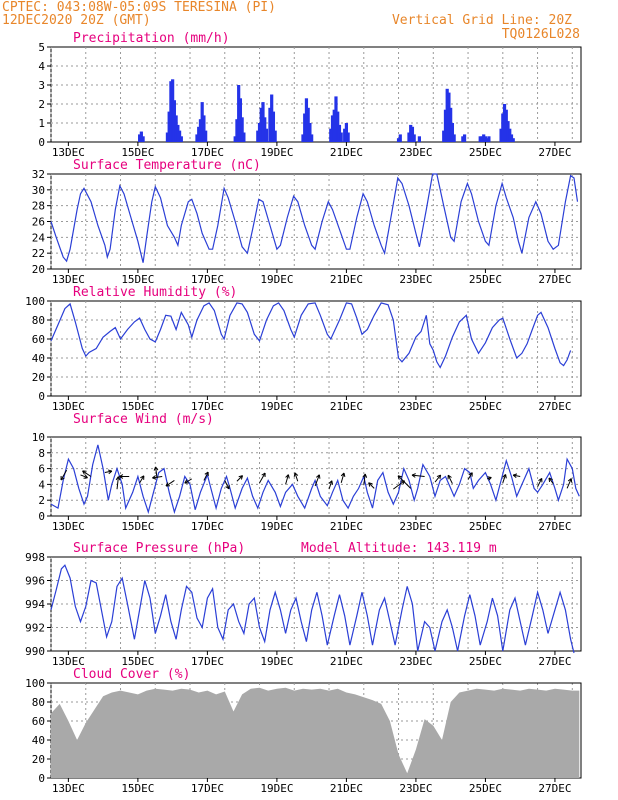 The height and width of the screenshot is (800, 618). What do you see at coordinates (415, 661) in the screenshot?
I see `panel-4-xtick-label: 23DEC` at bounding box center [415, 661].